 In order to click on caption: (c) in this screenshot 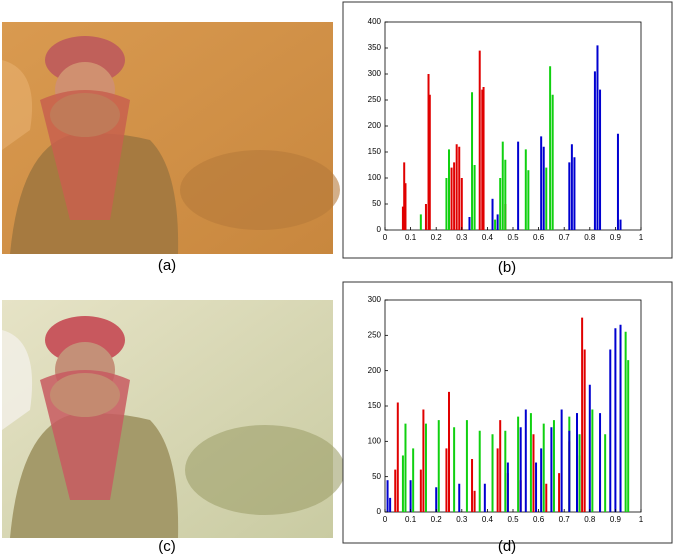, I will do `click(167, 546)`.